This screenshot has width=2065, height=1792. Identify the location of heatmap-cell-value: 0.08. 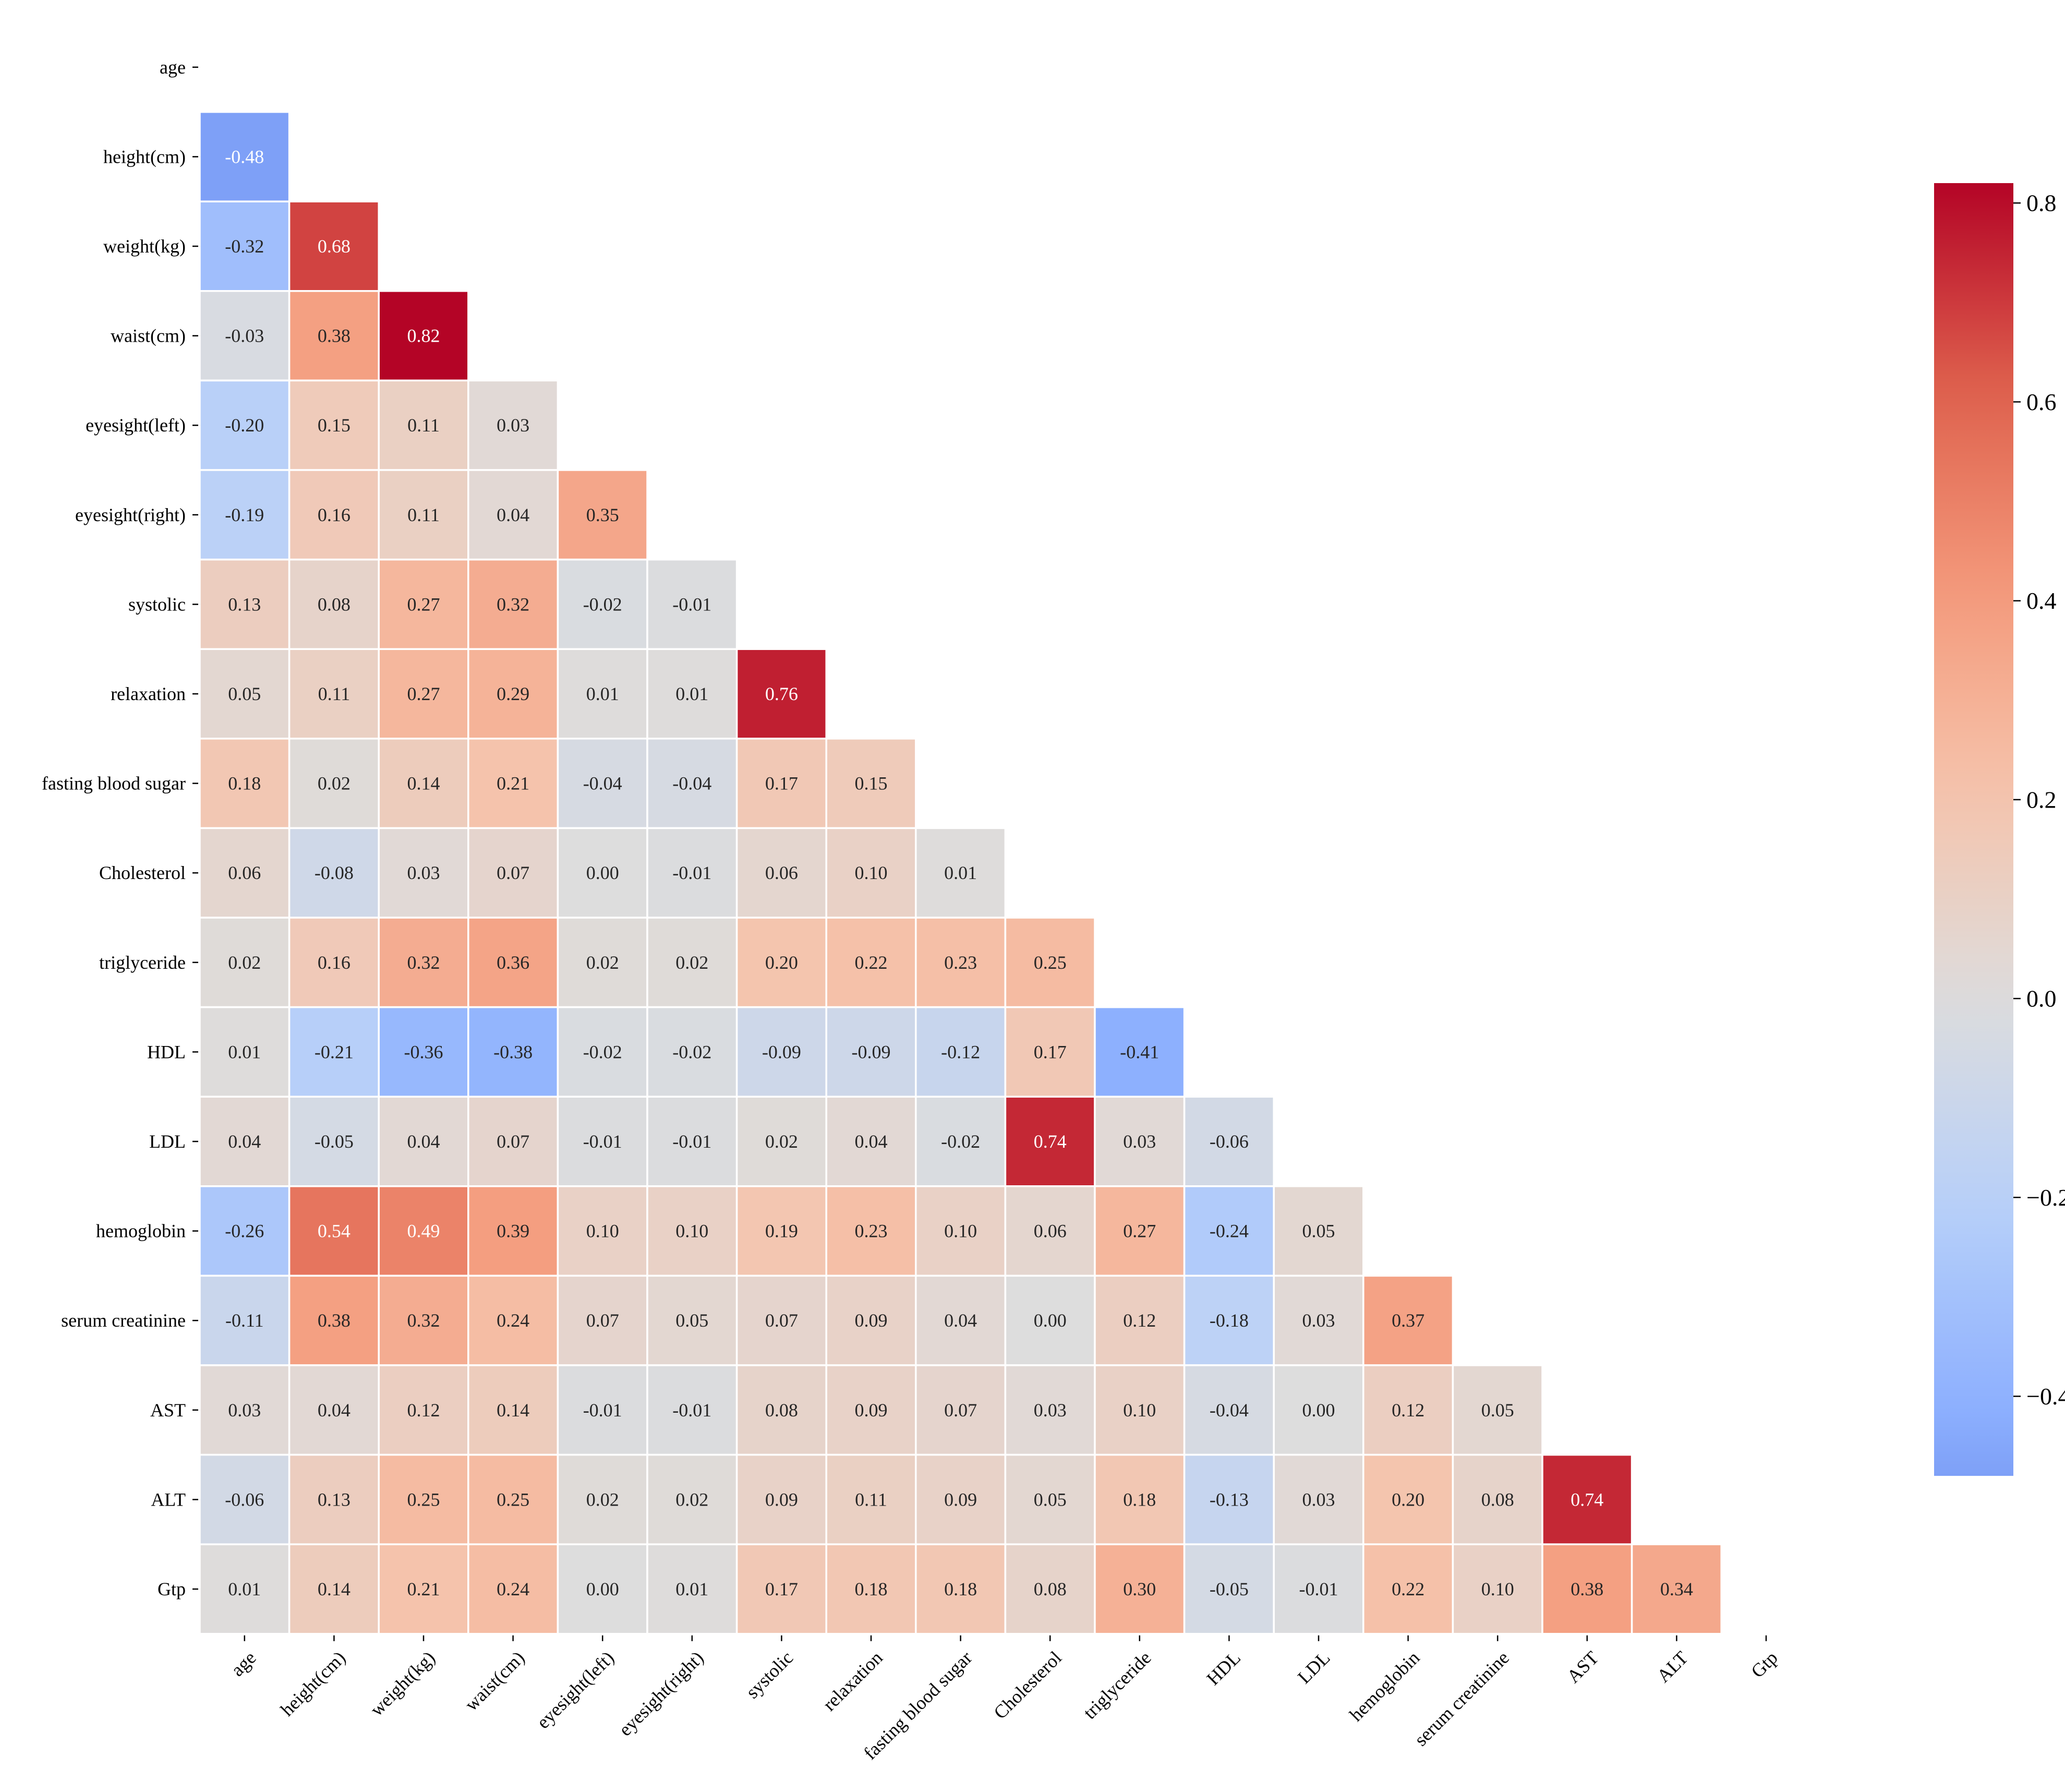
(781, 1410).